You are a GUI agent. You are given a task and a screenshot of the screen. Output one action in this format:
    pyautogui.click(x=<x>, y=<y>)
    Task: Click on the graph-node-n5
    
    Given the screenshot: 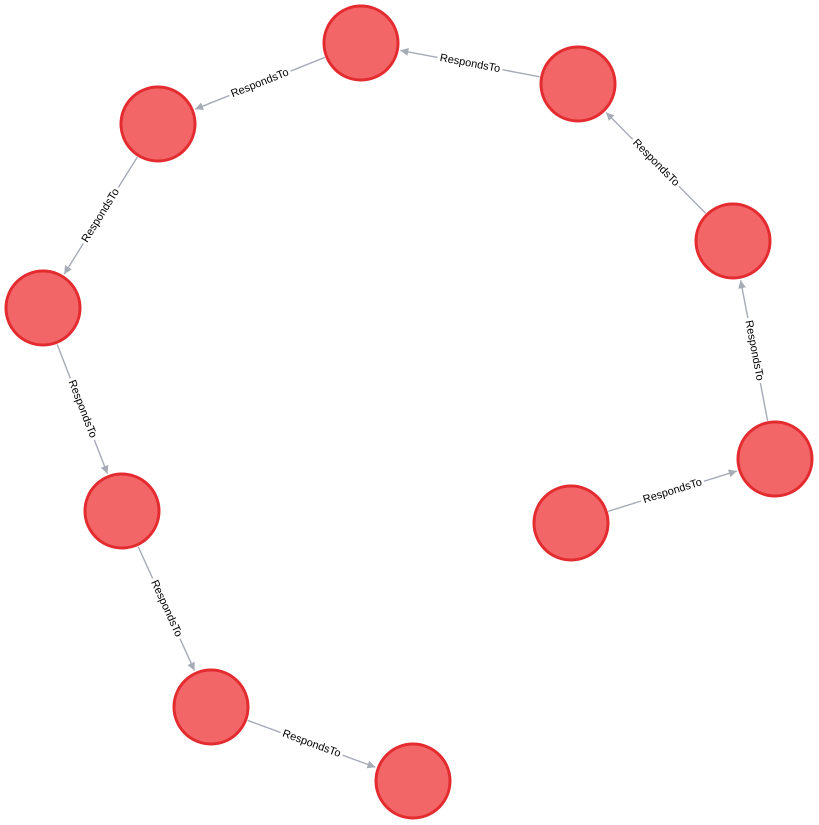 What is the action you would take?
    pyautogui.click(x=361, y=43)
    